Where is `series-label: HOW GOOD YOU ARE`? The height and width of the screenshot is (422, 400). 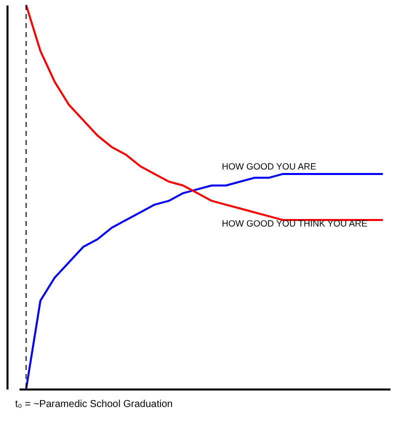 series-label: HOW GOOD YOU ARE is located at coordinates (269, 166).